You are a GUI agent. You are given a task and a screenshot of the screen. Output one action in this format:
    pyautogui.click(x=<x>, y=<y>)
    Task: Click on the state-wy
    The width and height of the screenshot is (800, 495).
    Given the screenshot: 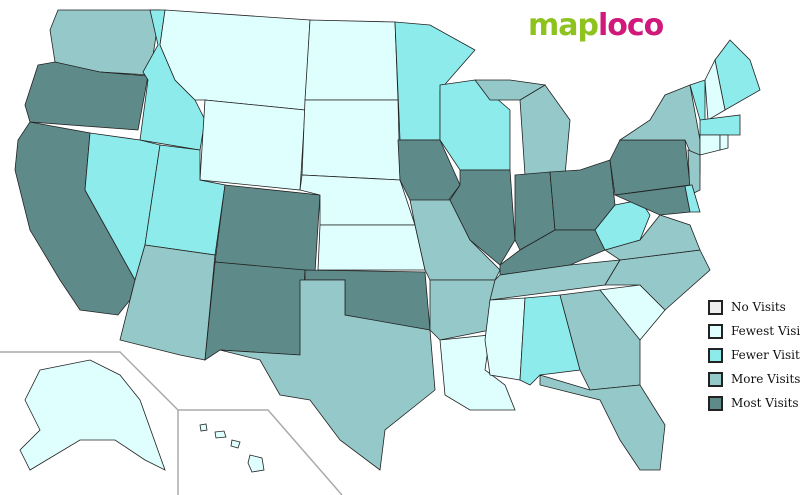 What is the action you would take?
    pyautogui.click(x=252, y=145)
    